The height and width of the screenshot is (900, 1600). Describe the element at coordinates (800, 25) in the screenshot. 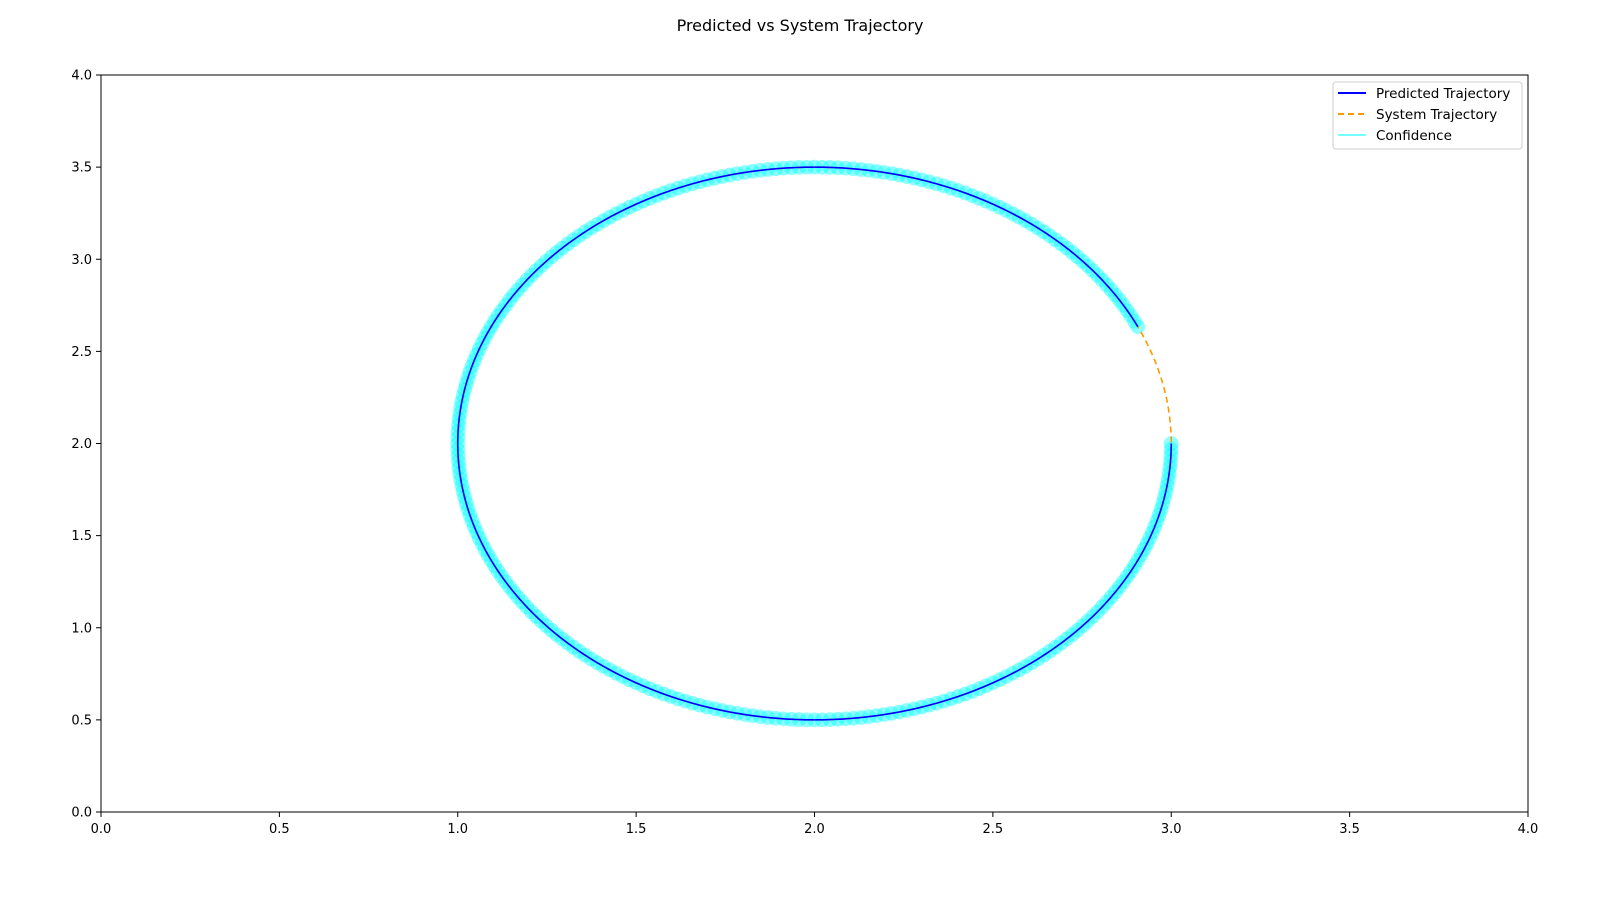

I see `chart-title: Predicted vs System Trajectory` at that location.